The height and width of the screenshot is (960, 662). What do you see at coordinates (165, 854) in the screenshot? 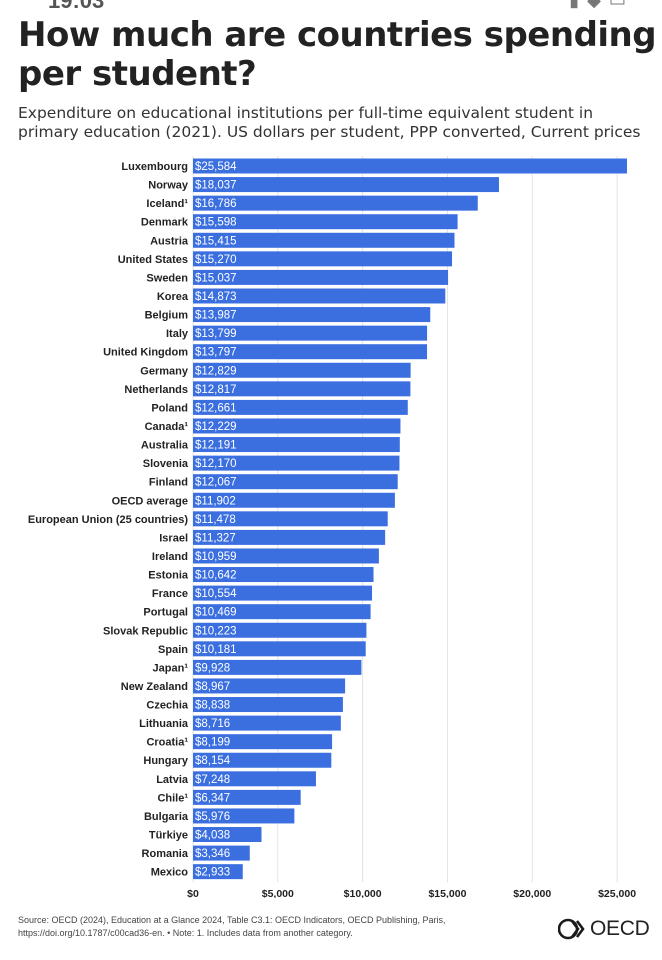
I see `category-label: Romania` at bounding box center [165, 854].